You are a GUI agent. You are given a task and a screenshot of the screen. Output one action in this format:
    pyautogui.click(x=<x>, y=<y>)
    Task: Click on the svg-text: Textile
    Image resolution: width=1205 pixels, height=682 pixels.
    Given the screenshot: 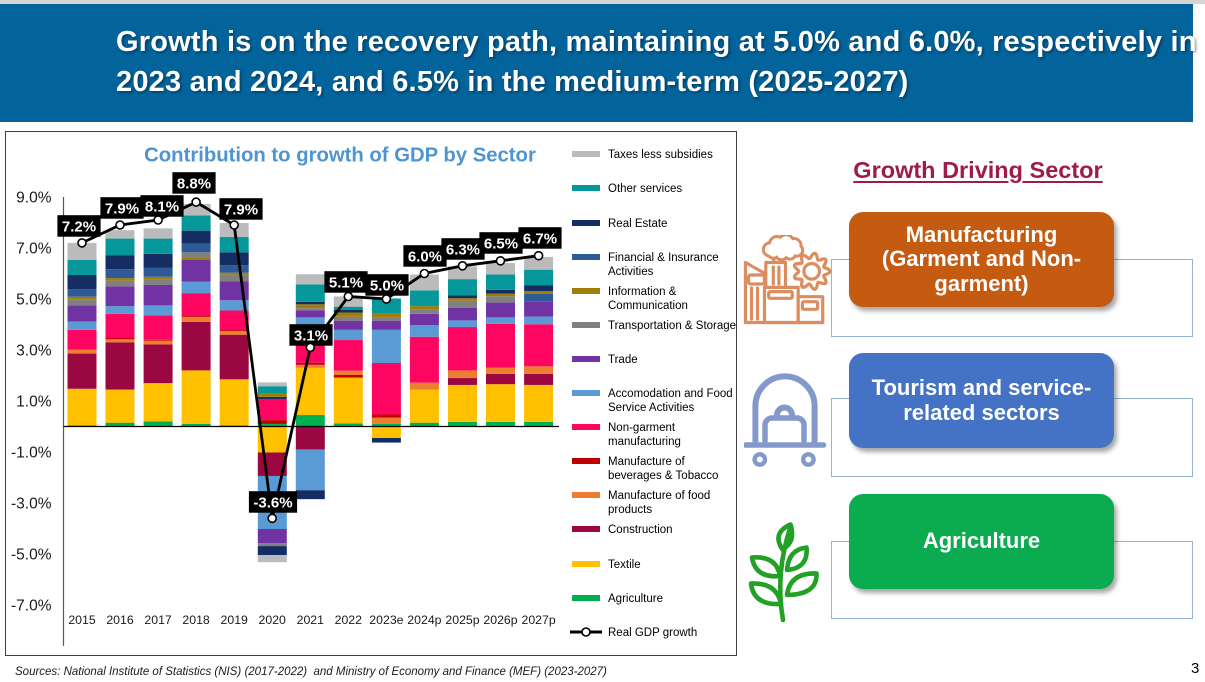 What is the action you would take?
    pyautogui.click(x=624, y=565)
    